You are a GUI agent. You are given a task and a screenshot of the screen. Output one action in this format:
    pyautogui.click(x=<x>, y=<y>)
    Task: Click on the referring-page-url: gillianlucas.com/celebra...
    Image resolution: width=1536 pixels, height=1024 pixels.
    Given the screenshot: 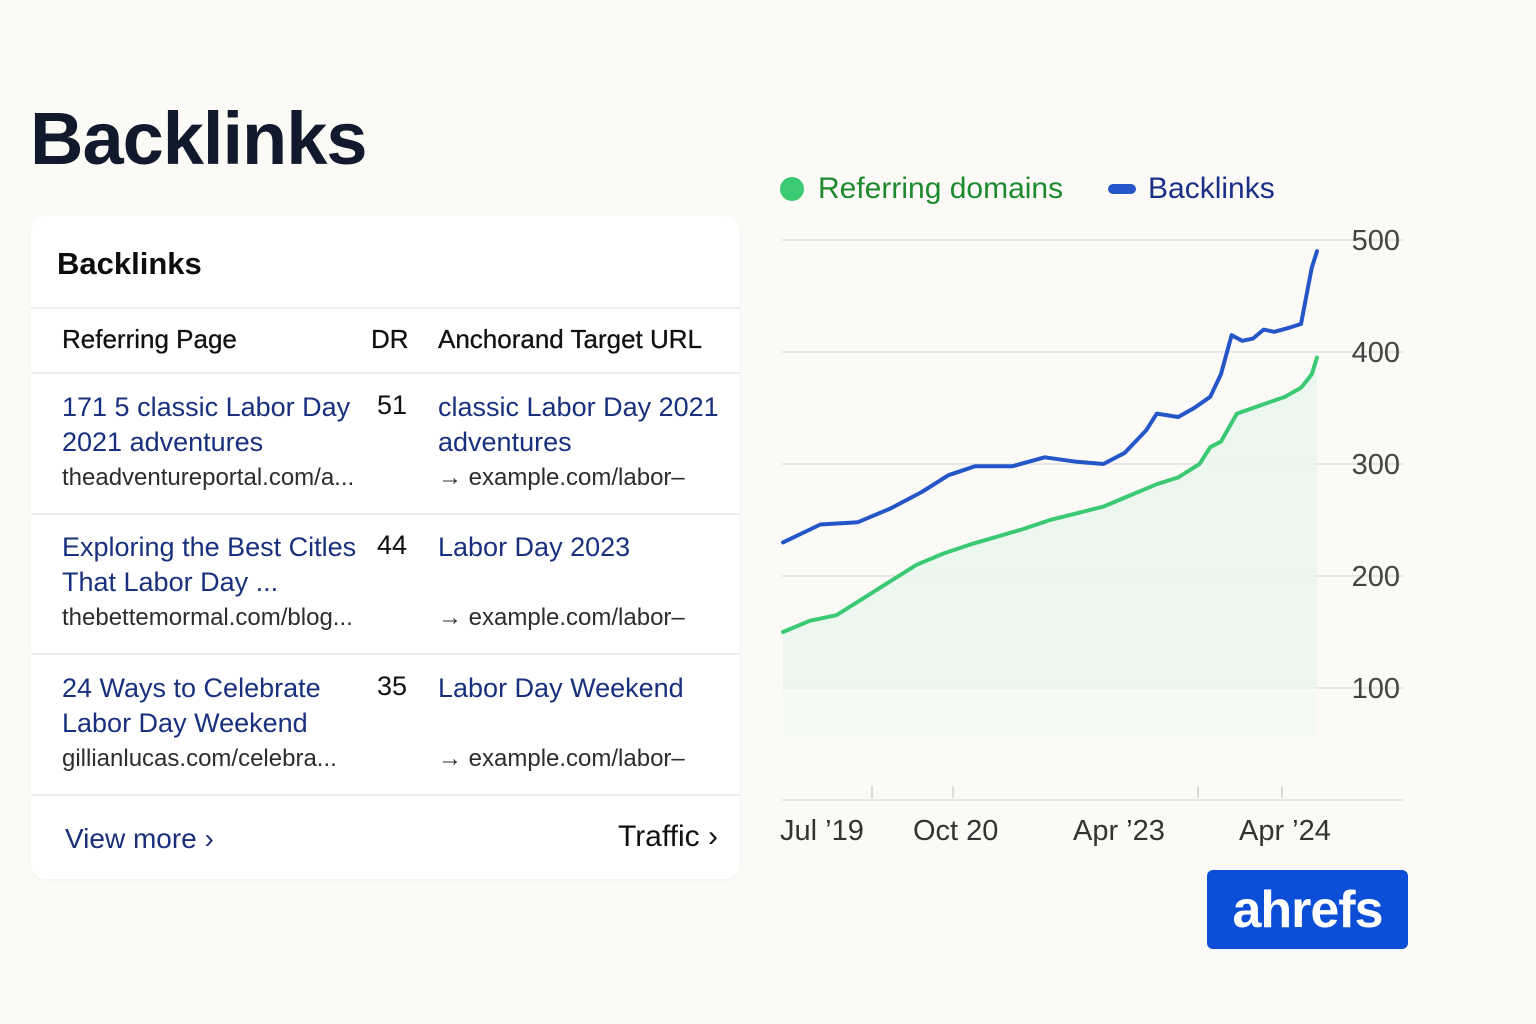 What is the action you would take?
    pyautogui.click(x=199, y=758)
    